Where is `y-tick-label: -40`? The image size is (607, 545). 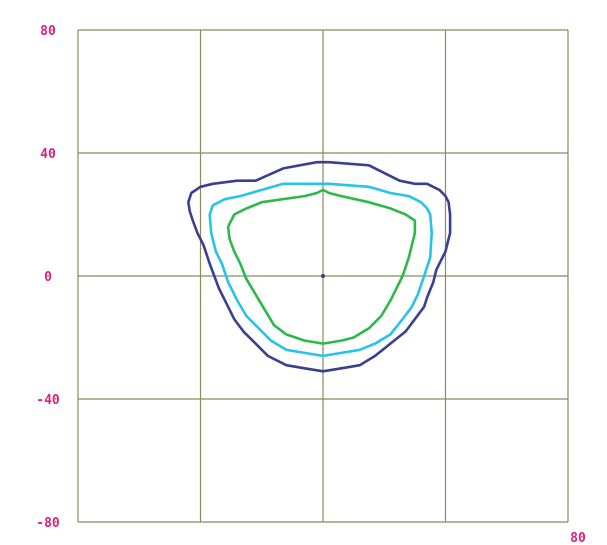
y-tick-label: -40 is located at coordinates (48, 400).